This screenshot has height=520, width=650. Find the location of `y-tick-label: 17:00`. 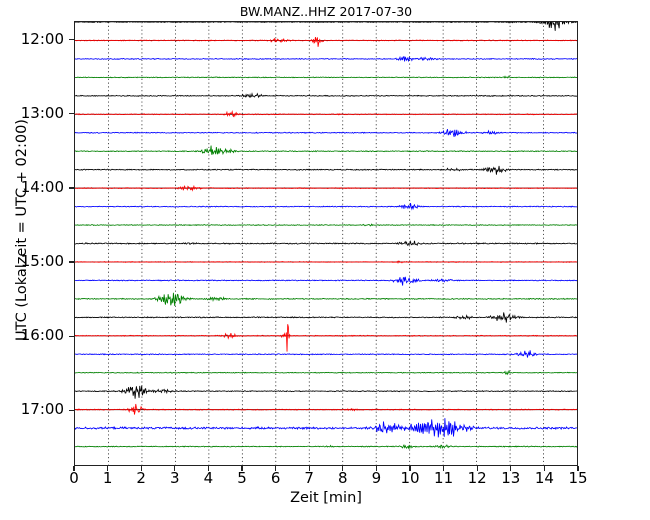

y-tick-label: 17:00 is located at coordinates (42, 409).